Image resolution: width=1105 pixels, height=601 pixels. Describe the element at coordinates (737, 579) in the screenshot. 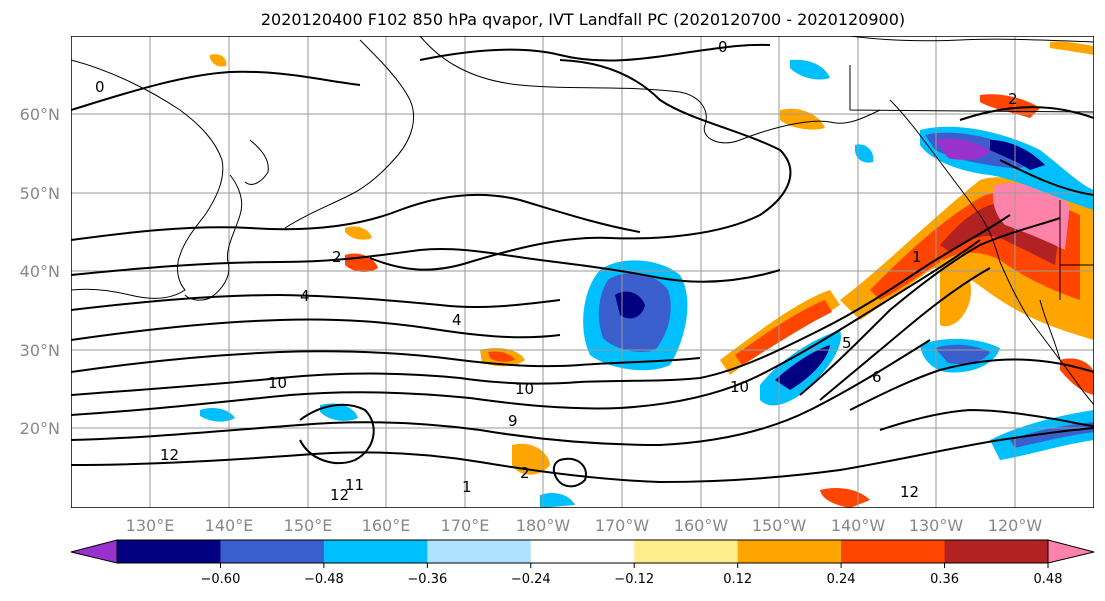

I see `colorbar-tick-label: 0.12` at that location.